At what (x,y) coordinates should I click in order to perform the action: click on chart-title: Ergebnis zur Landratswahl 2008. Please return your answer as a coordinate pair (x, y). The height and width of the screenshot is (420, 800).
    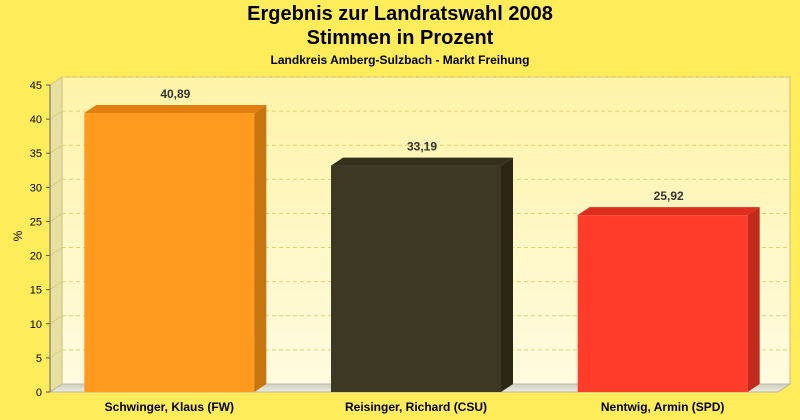
    Looking at the image, I should click on (400, 14).